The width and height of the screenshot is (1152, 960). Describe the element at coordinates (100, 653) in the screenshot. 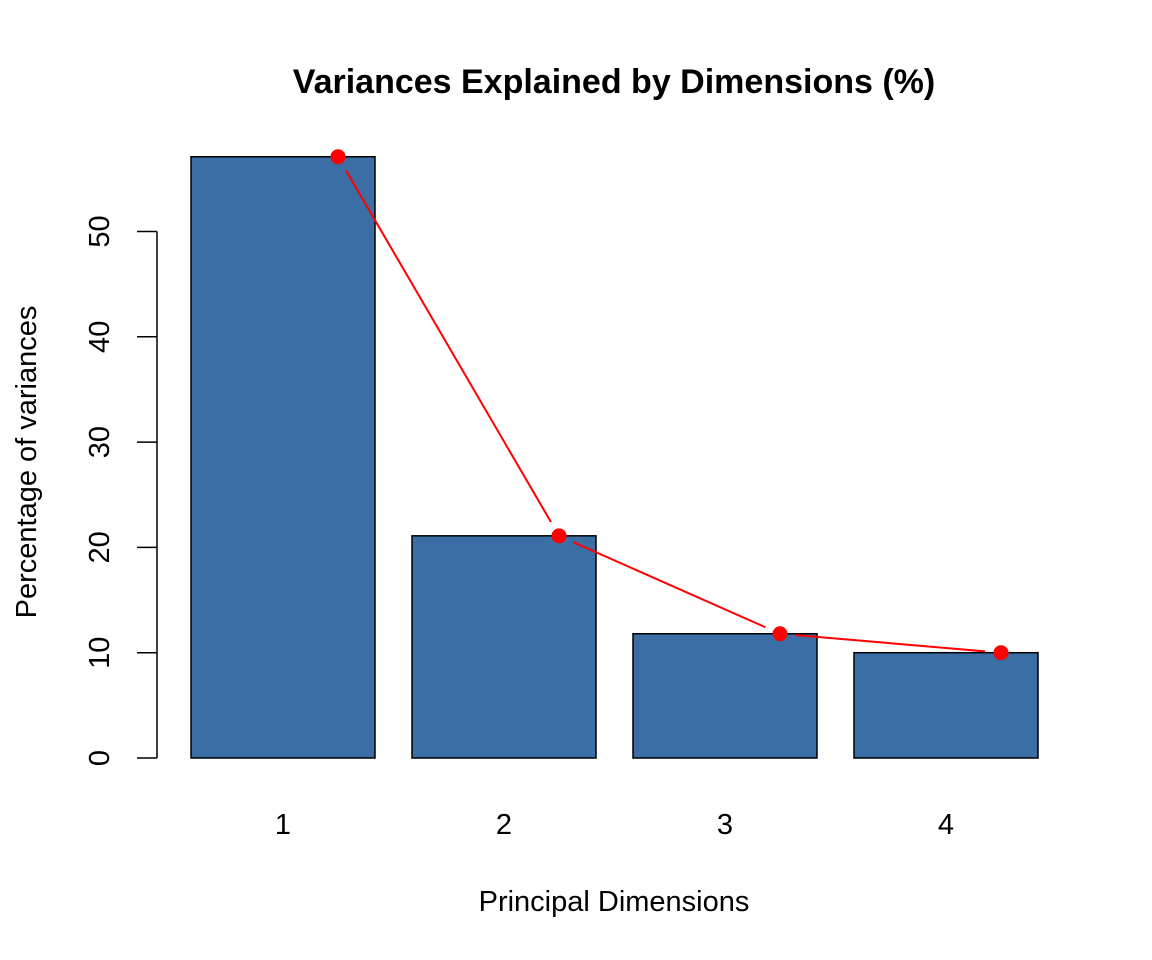

I see `y-tick-label: 10` at that location.